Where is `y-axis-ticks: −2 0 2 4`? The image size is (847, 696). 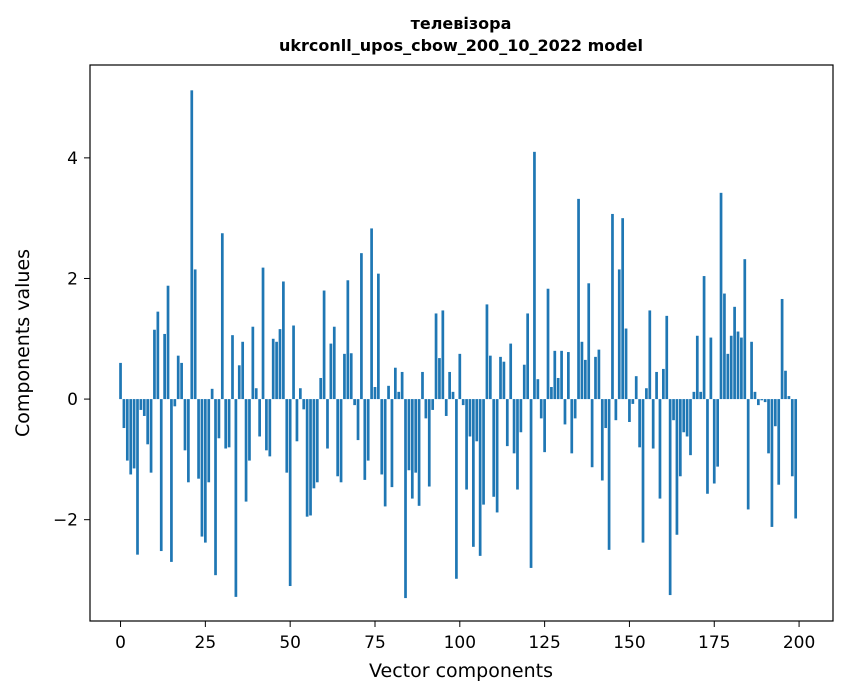 y-axis-ticks: −2 0 2 4 is located at coordinates (71, 340).